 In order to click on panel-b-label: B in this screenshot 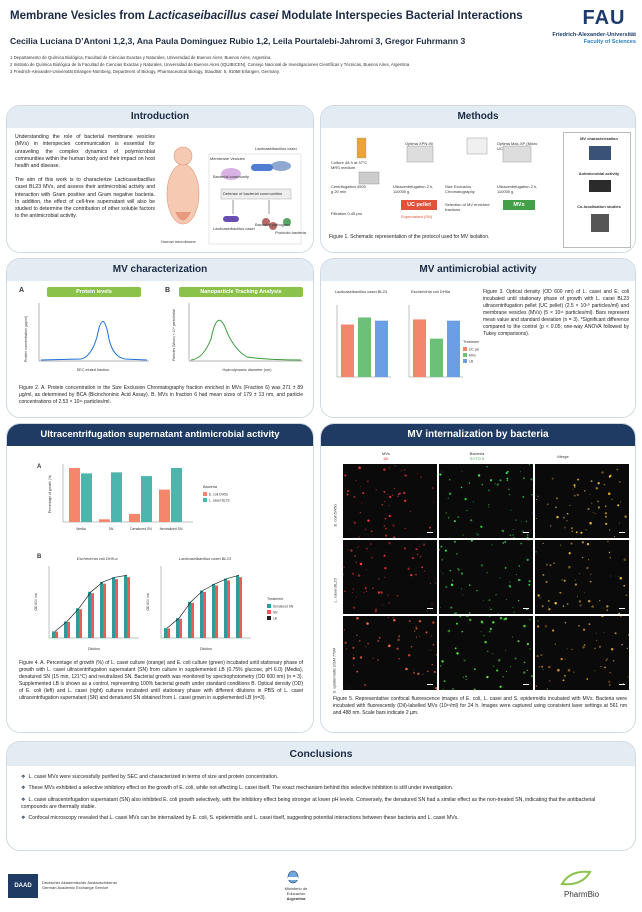, I will do `click(168, 290)`.